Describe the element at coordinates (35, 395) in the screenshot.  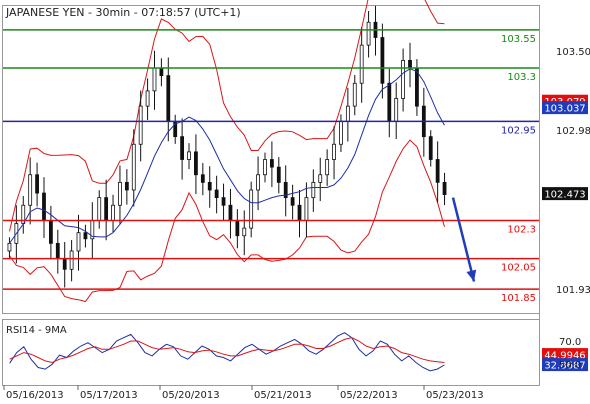
I see `date-tick-label: 05/16/2013` at that location.